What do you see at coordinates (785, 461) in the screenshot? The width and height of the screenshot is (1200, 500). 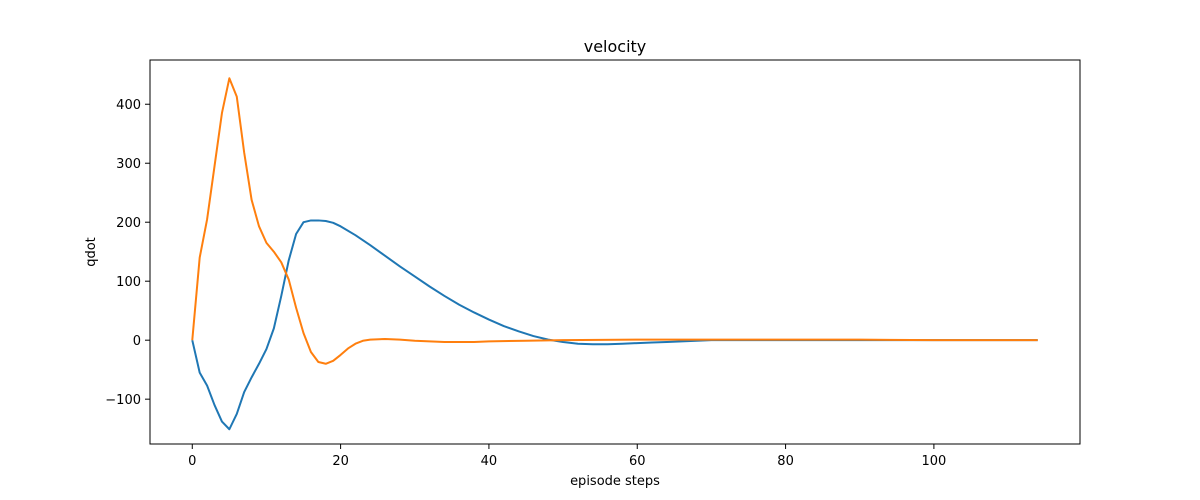 I see `x-tick-label: 80` at bounding box center [785, 461].